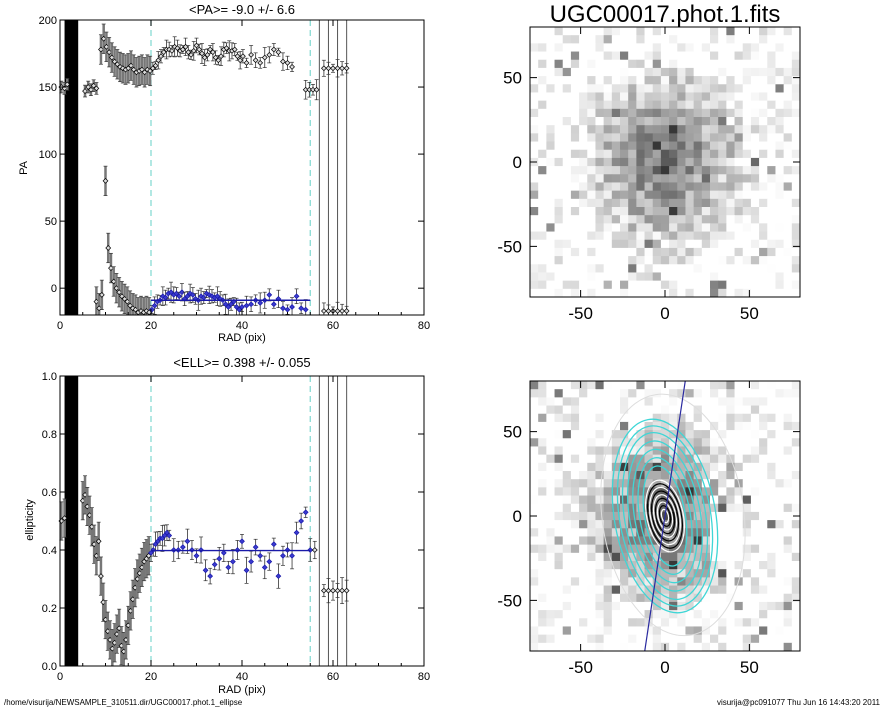  What do you see at coordinates (749, 313) in the screenshot?
I see `img-top-xtick-label: 50` at bounding box center [749, 313].